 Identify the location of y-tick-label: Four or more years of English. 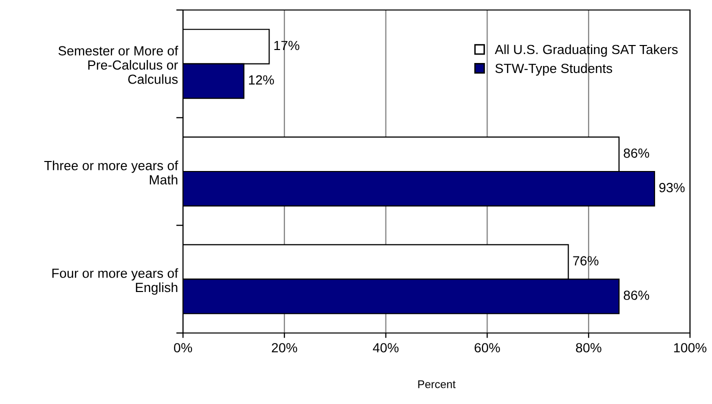
(115, 281).